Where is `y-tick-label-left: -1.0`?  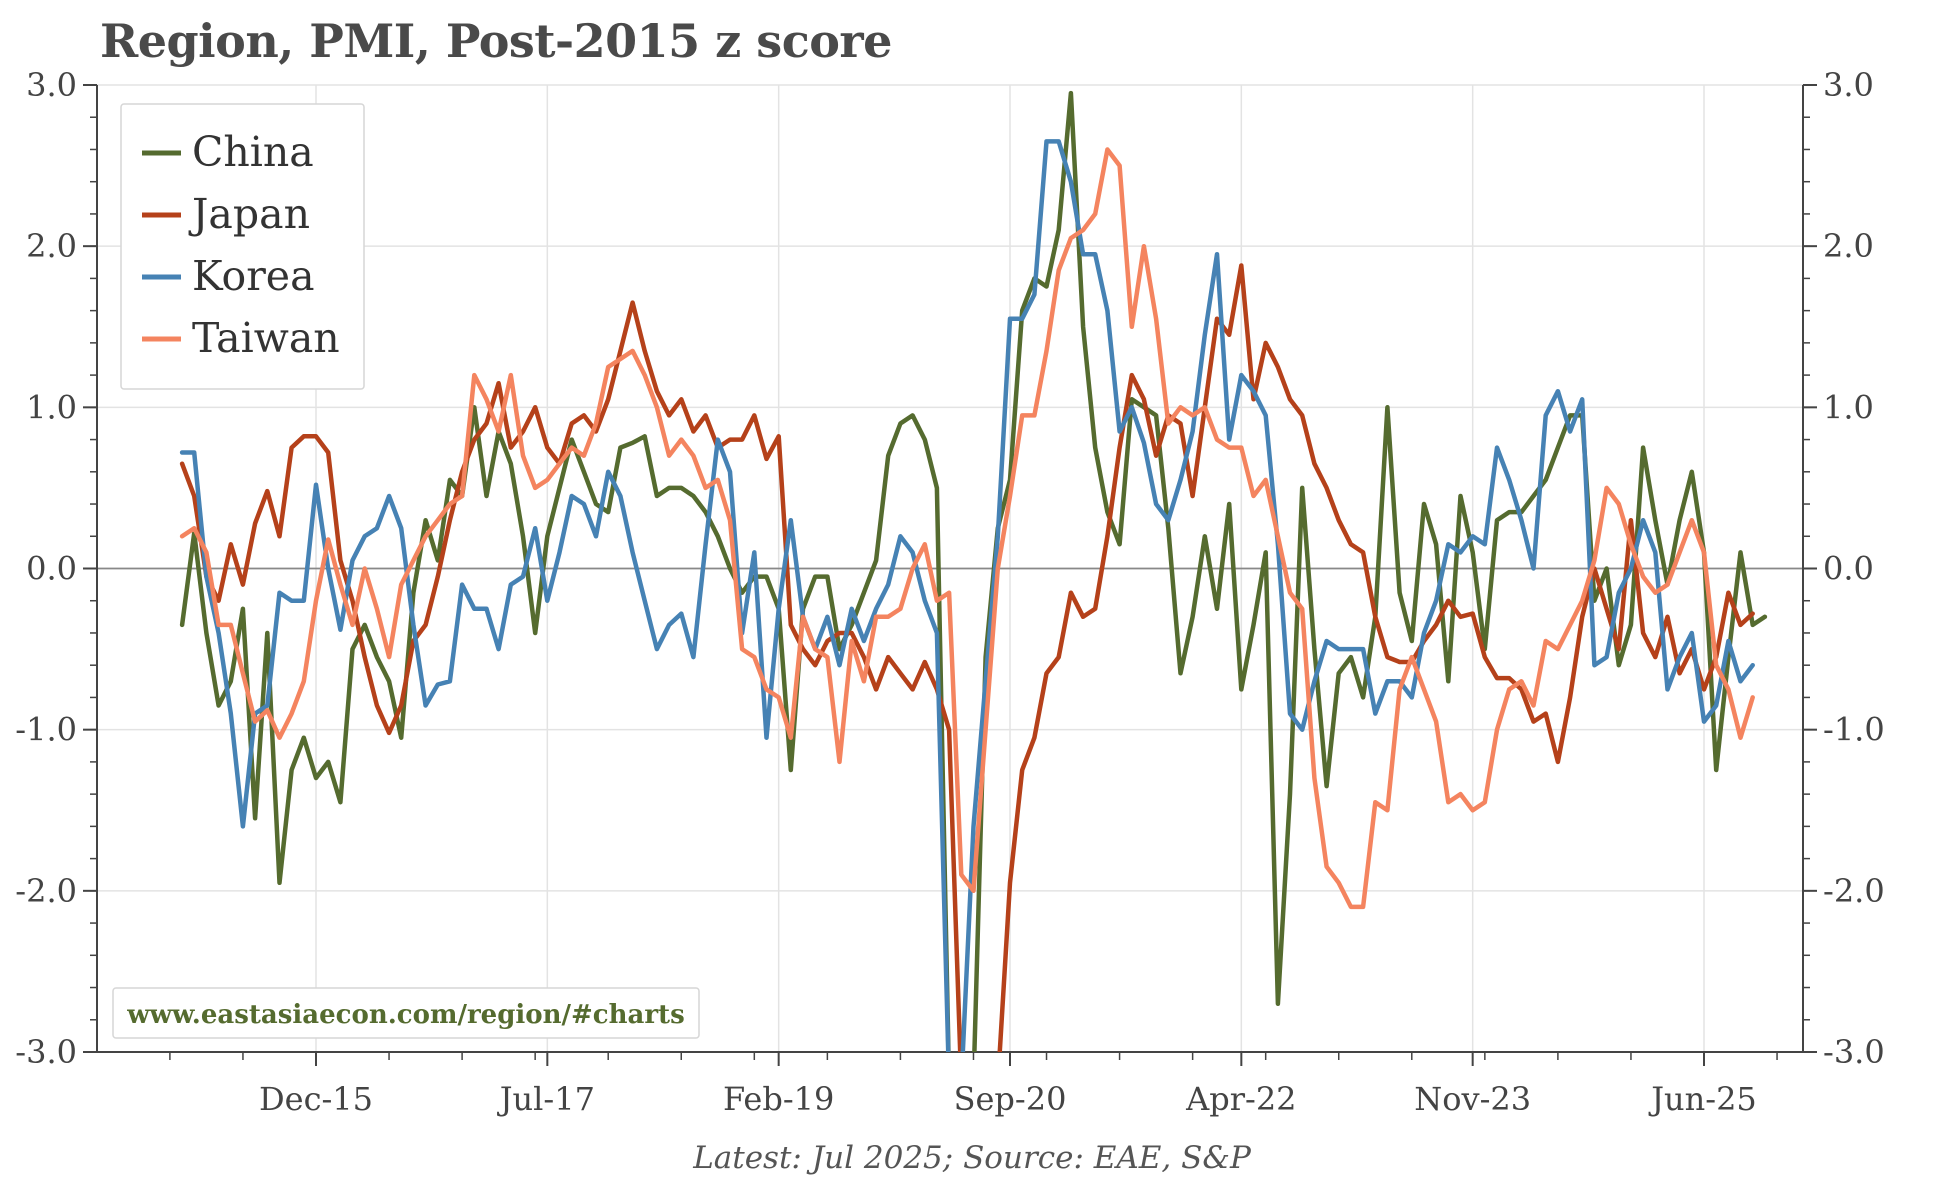
y-tick-label-left: -1.0 is located at coordinates (46, 730).